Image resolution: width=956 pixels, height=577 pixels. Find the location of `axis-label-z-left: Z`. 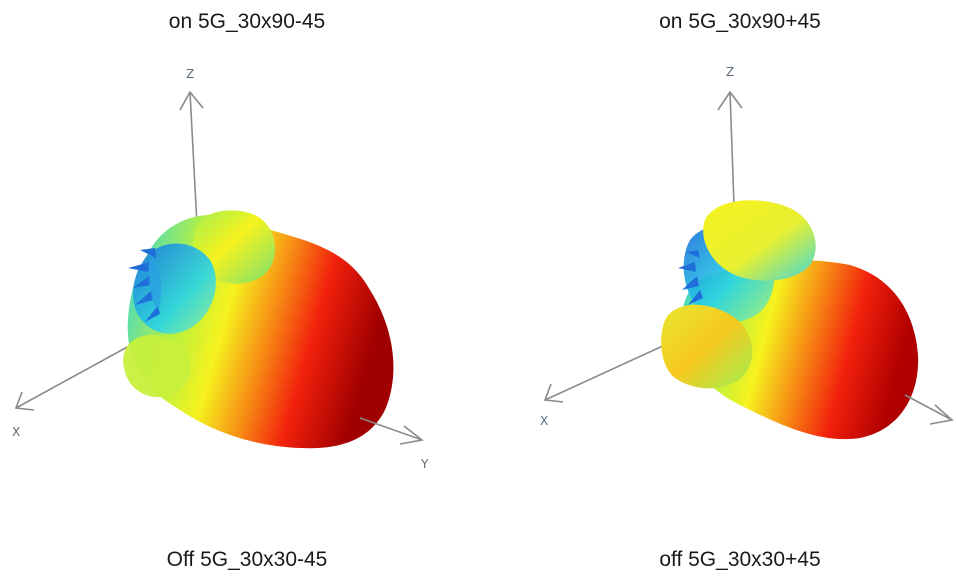

axis-label-z-left: Z is located at coordinates (190, 74).